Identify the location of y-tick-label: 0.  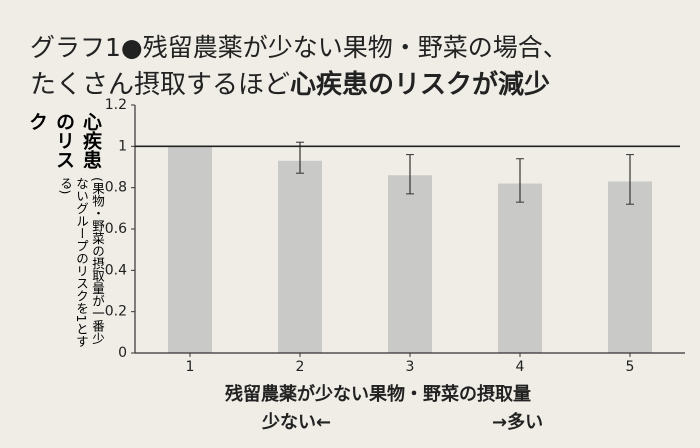
(122, 353).